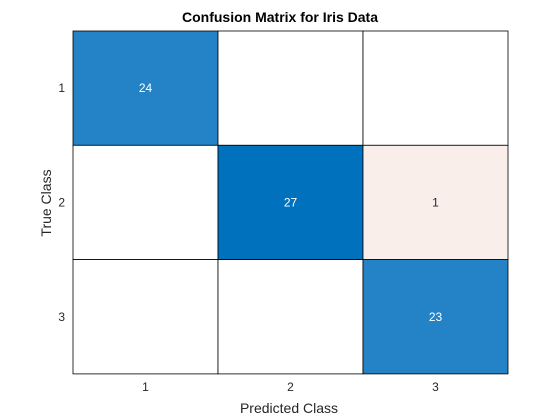 This screenshot has width=560, height=420. What do you see at coordinates (46, 202) in the screenshot?
I see `y-axis-label: True Class` at bounding box center [46, 202].